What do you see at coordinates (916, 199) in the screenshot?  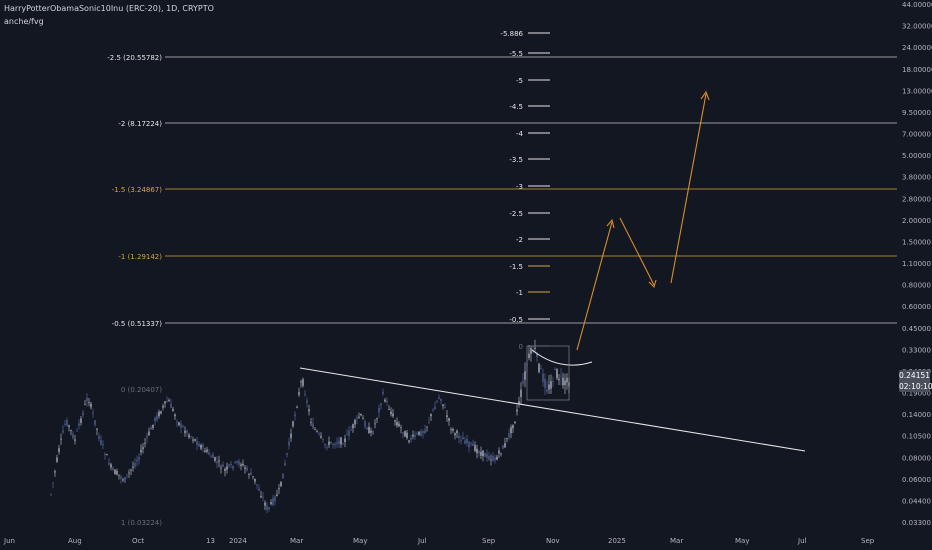 I see `price-tick-label: 2.80000` at bounding box center [916, 199].